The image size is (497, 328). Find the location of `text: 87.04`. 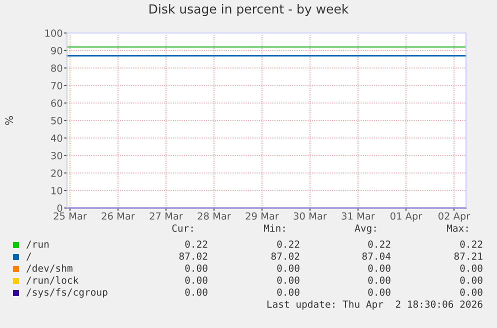

text: 87.04 is located at coordinates (376, 256).